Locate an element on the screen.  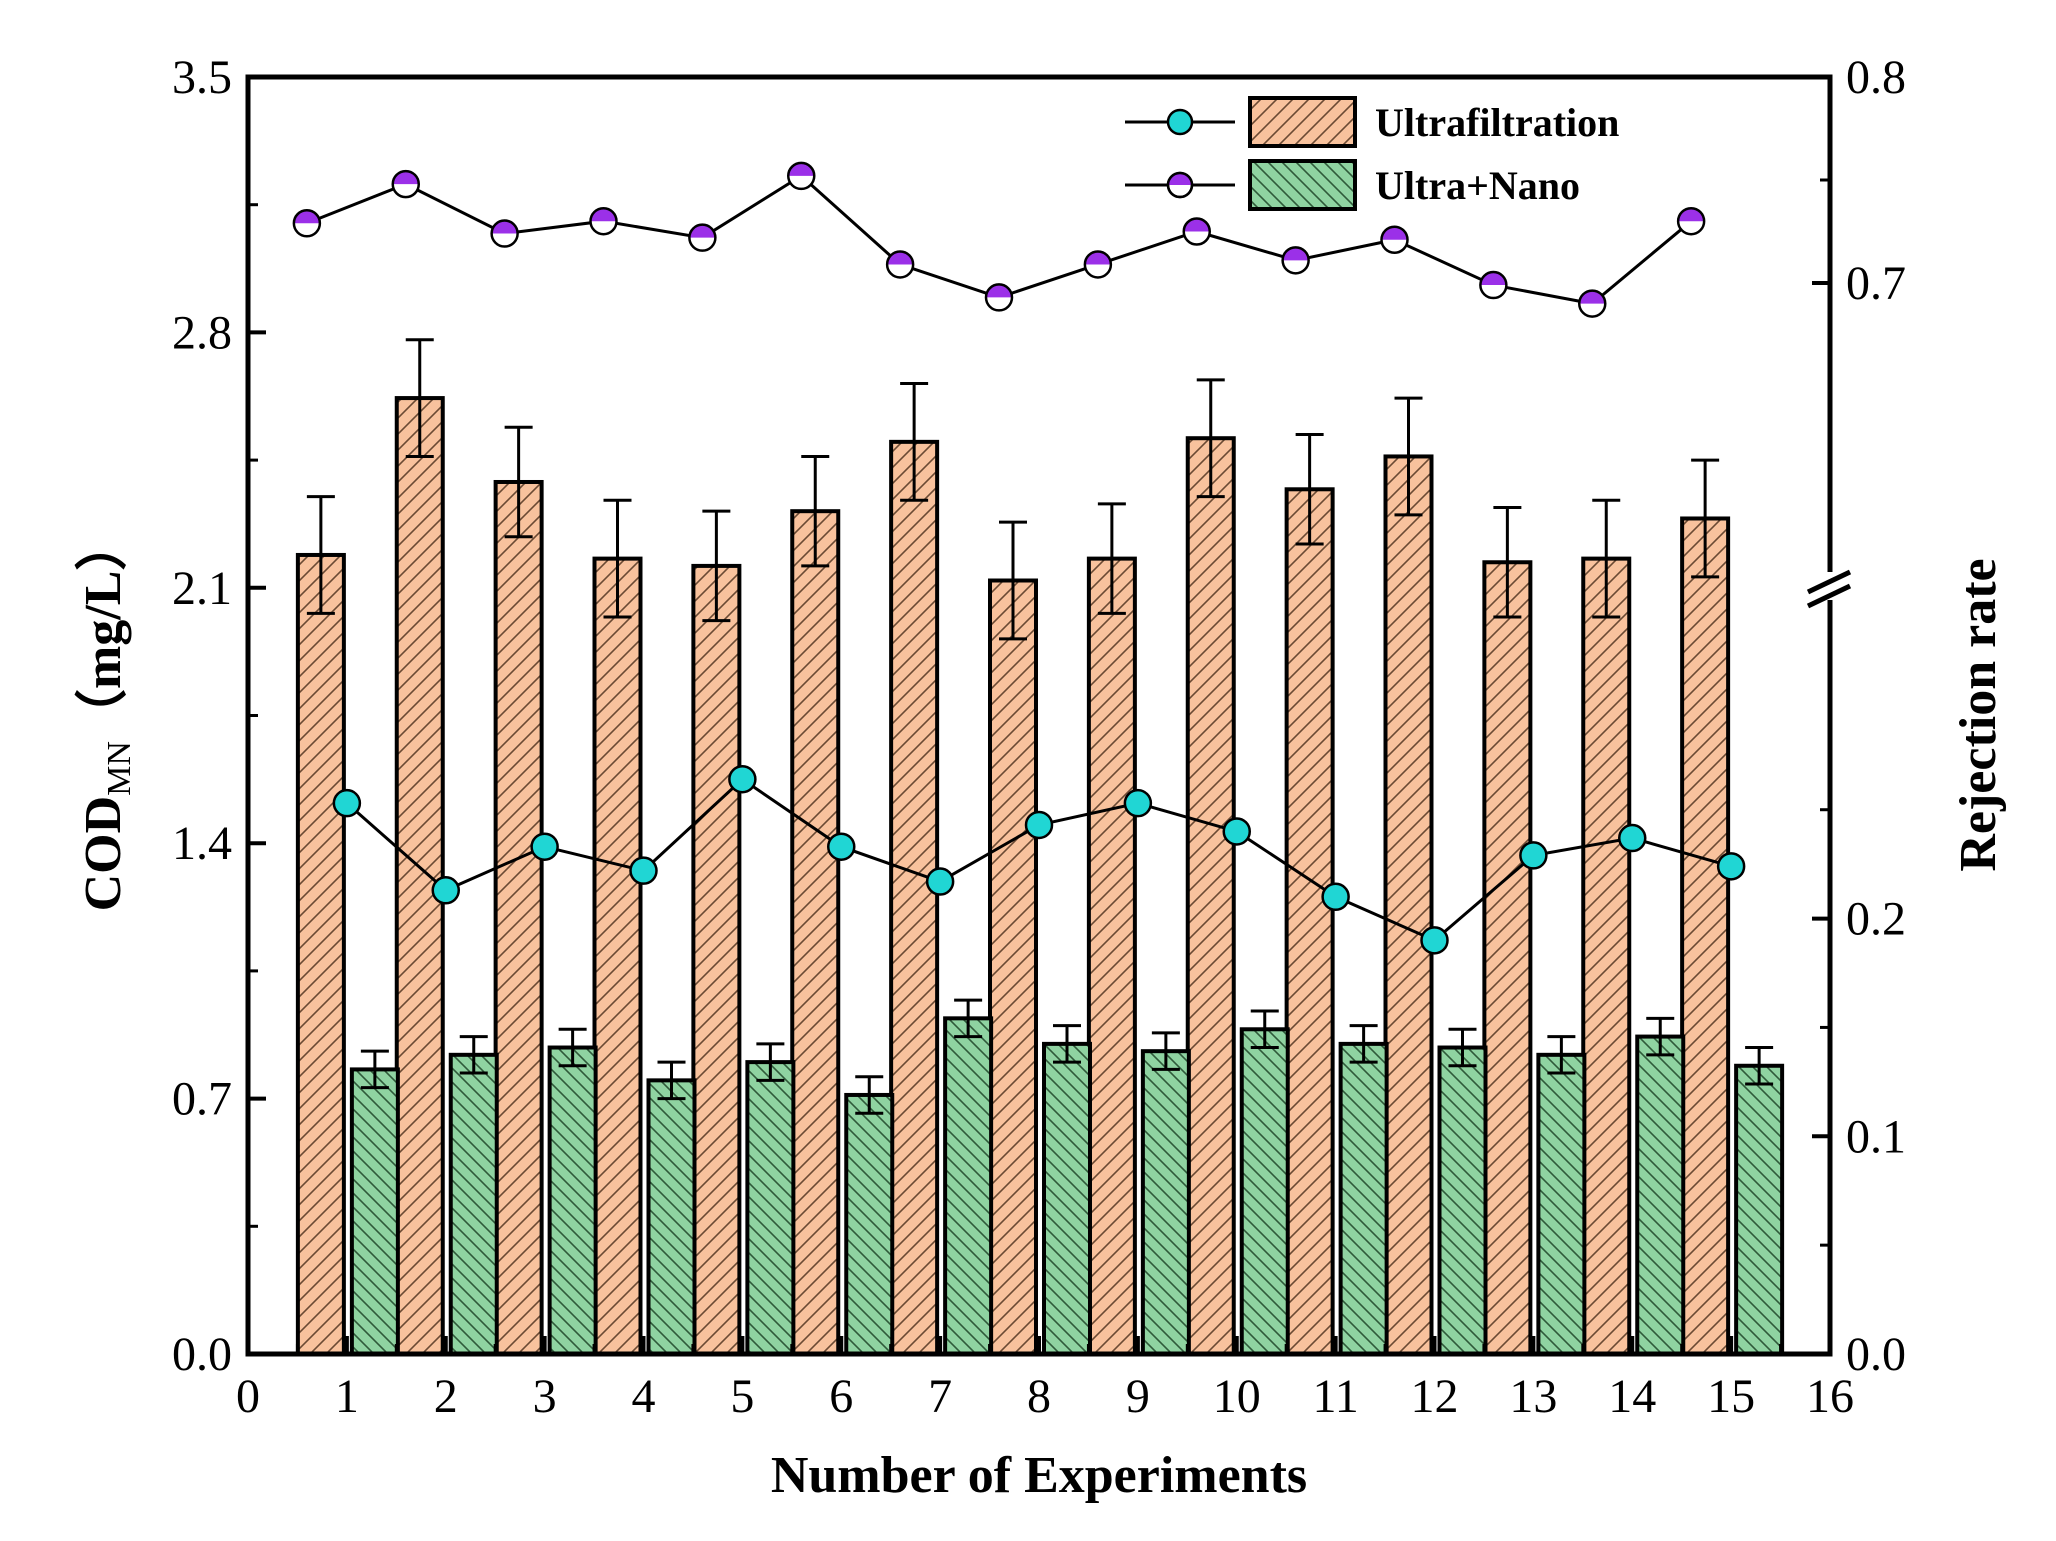
legend-marker-ultra-nano is located at coordinates (1180, 185).